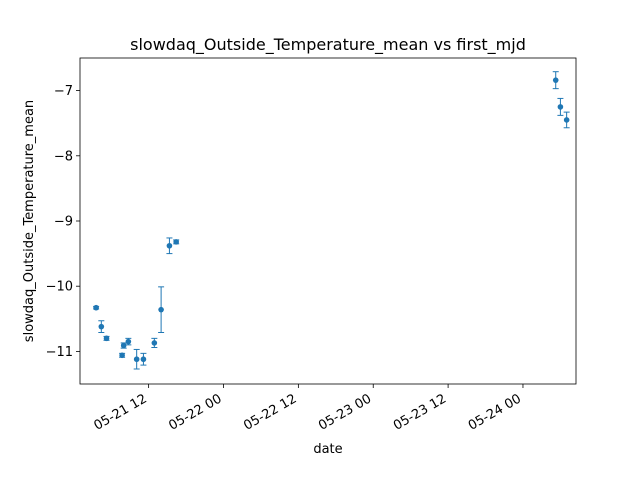 This screenshot has height=480, width=640. Describe the element at coordinates (63, 156) in the screenshot. I see `y-tick-label: −8` at that location.